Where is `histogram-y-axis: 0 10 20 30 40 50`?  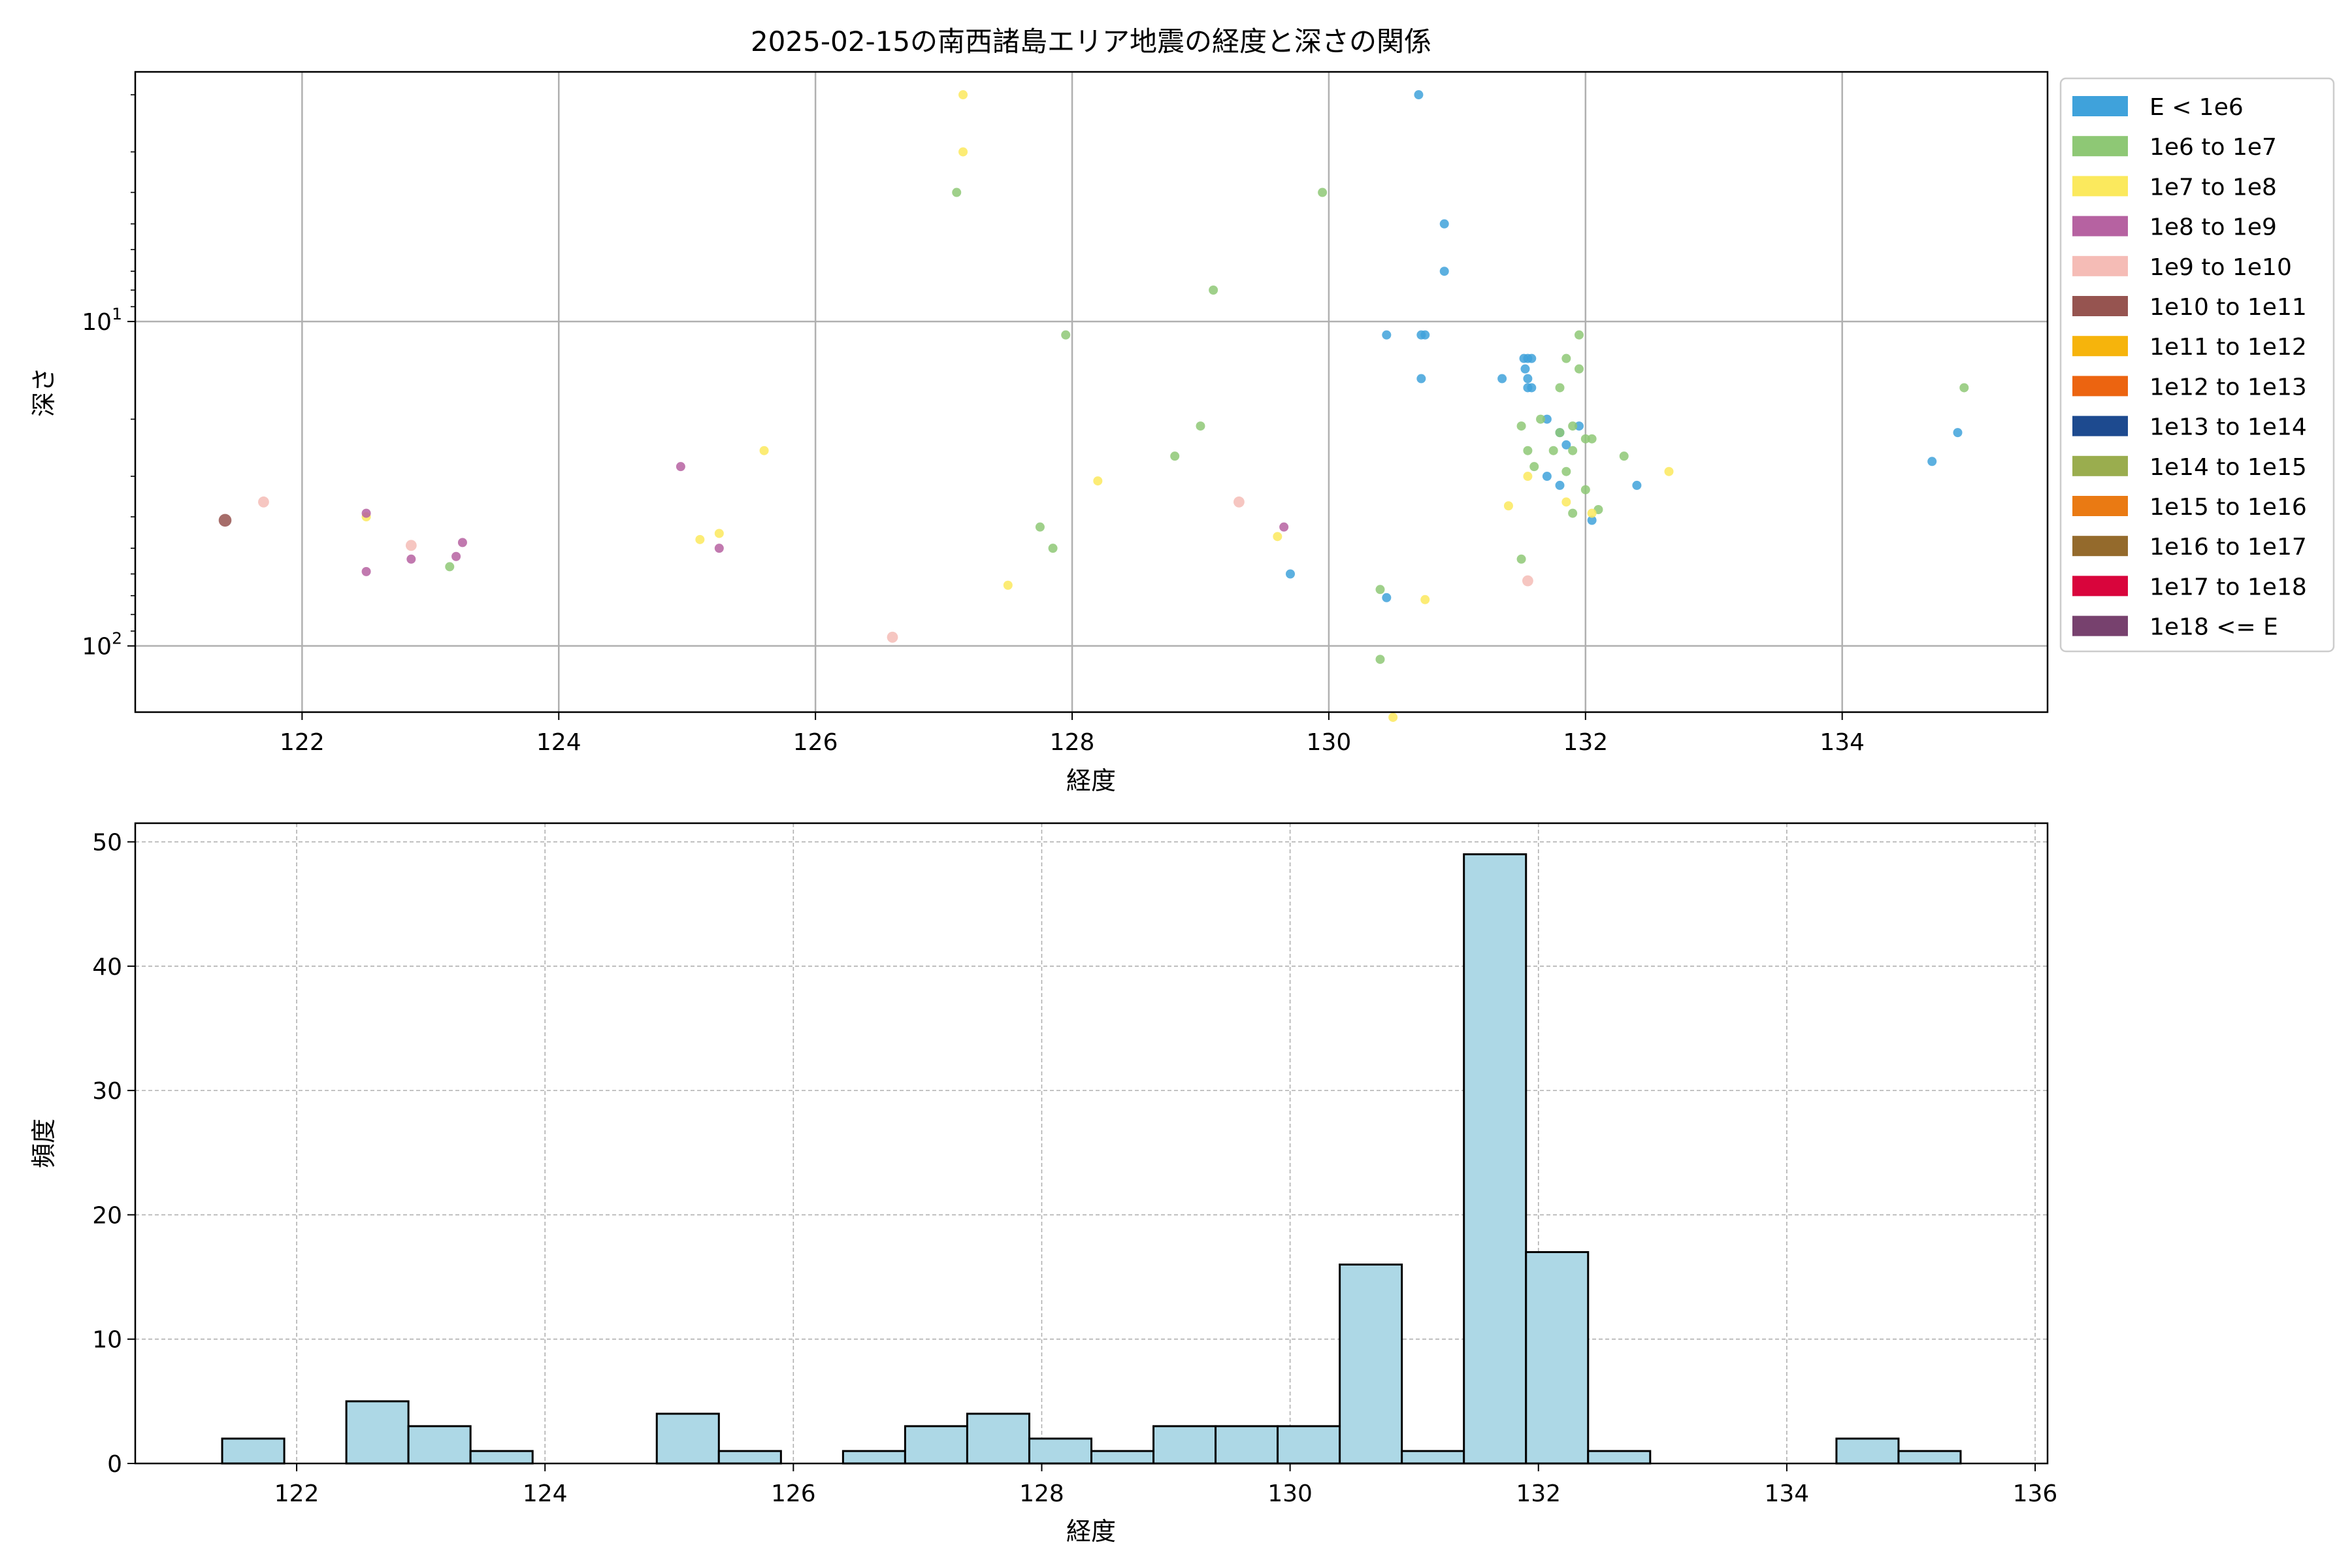 histogram-y-axis: 0 10 20 30 40 50 is located at coordinates (113, 1154).